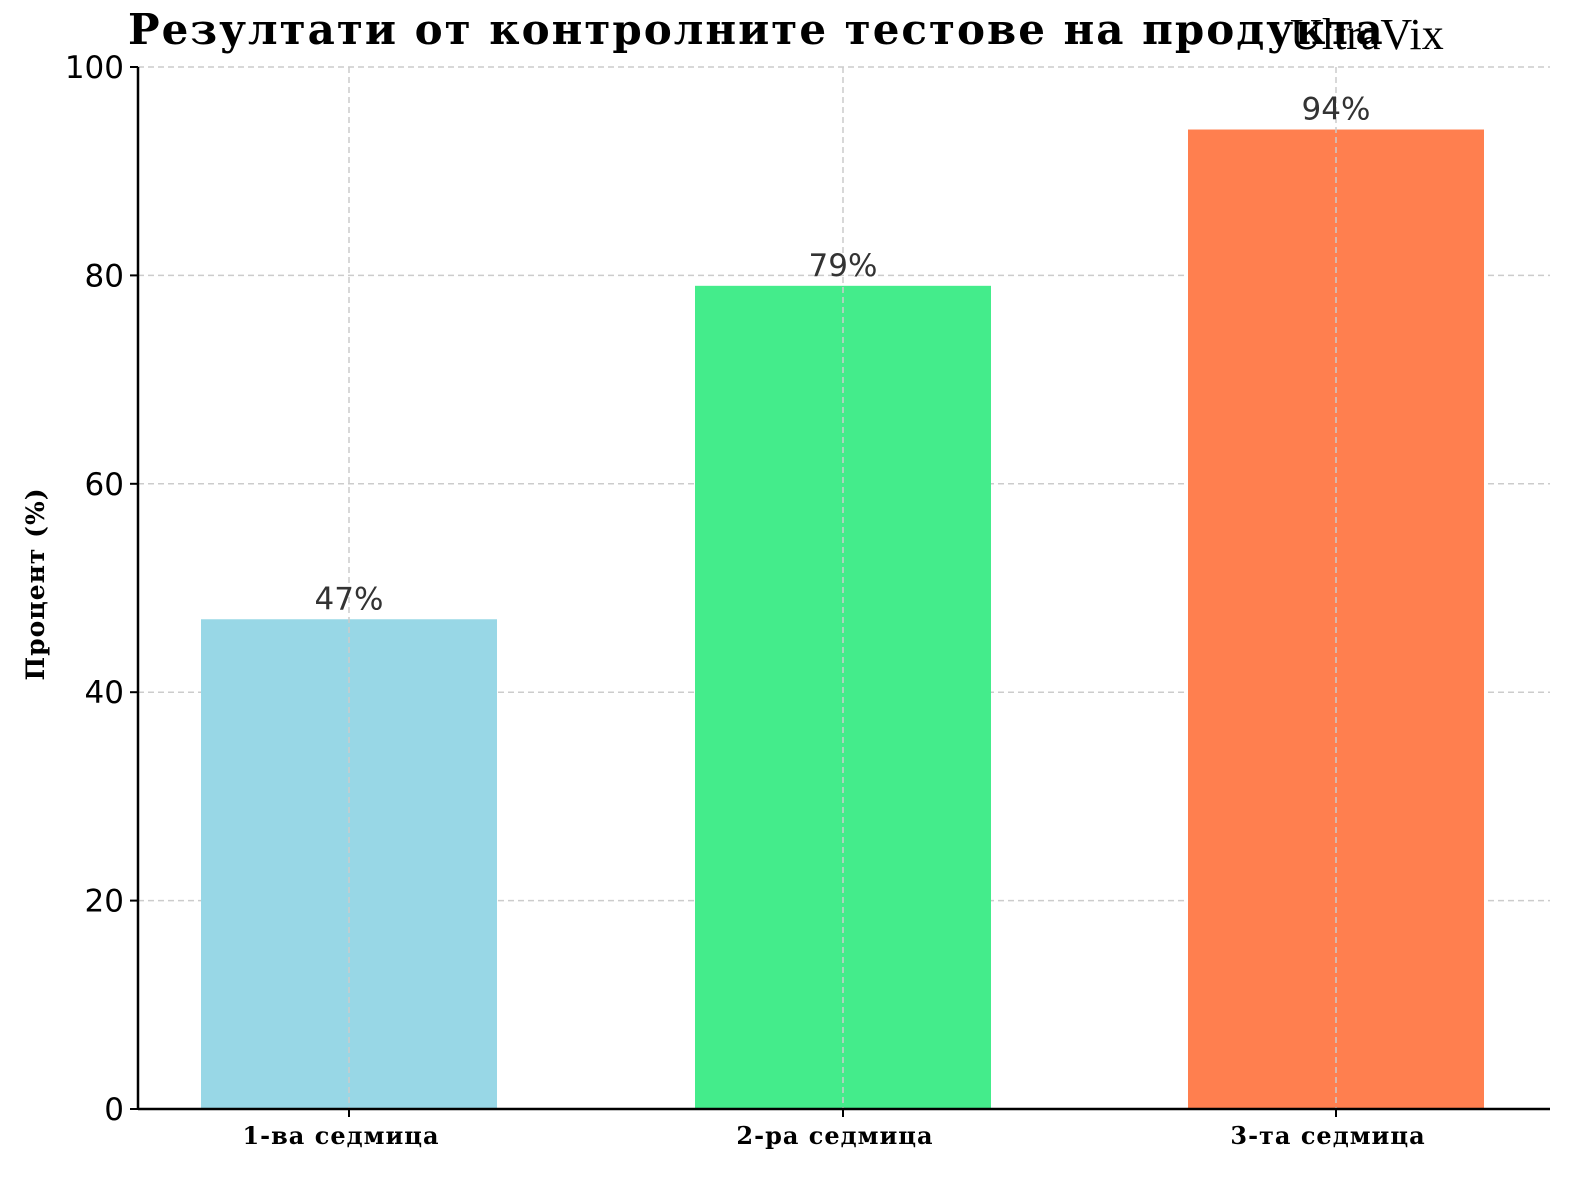 The image size is (1580, 1180). I want to click on y-axis-ticks: 0 20 40 60 80 100, so click(101, 589).